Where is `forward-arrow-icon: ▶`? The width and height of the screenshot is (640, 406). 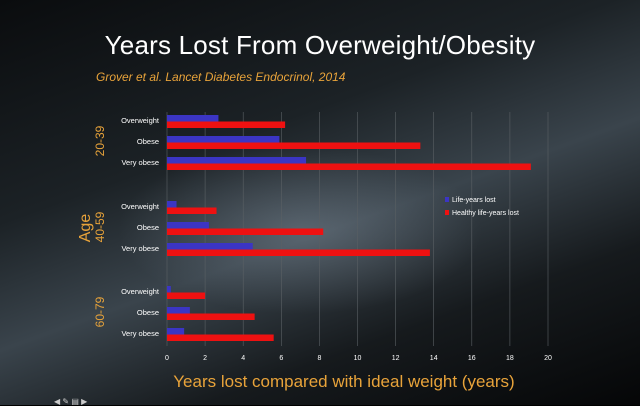 forward-arrow-icon: ▶ is located at coordinates (84, 401).